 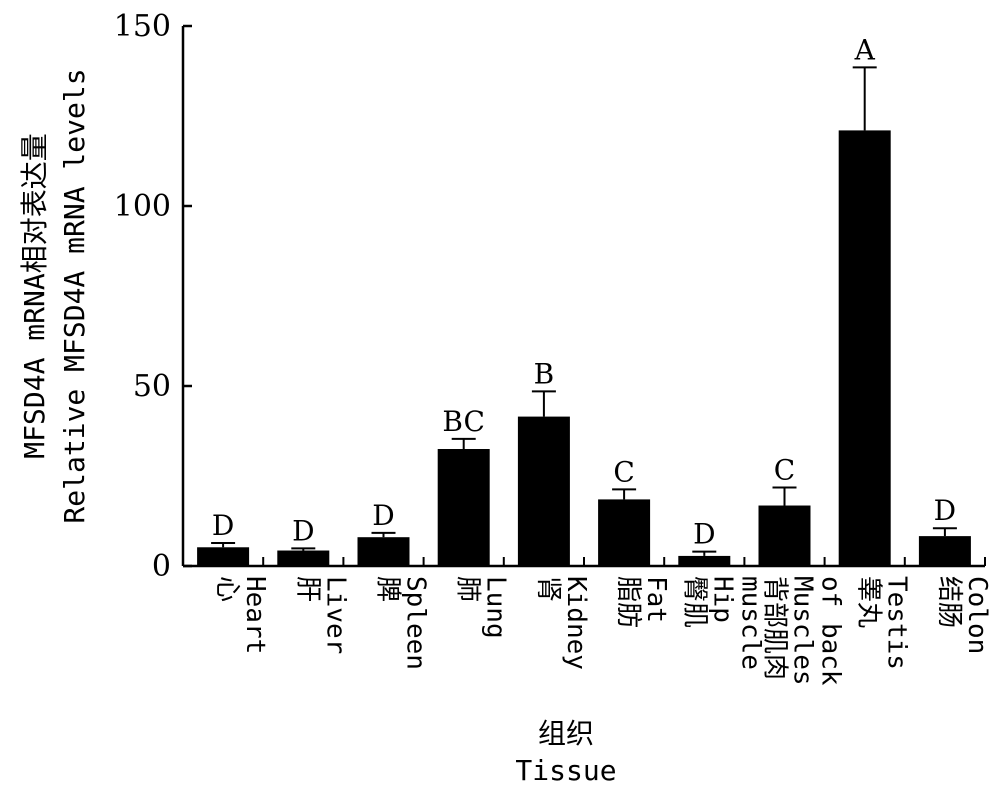 I want to click on x-tick-label: Testis, so click(x=897, y=623).